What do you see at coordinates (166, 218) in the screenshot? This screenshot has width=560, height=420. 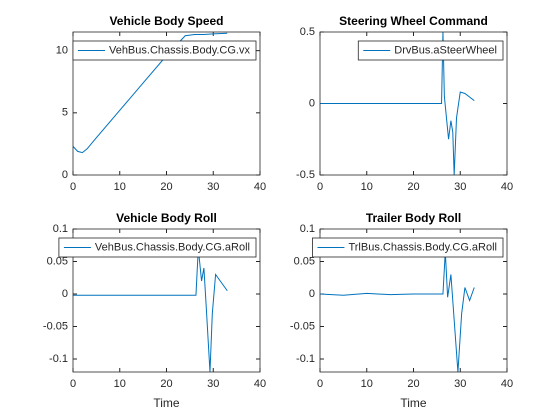 I see `chart-title: Vehicle Body Roll` at bounding box center [166, 218].